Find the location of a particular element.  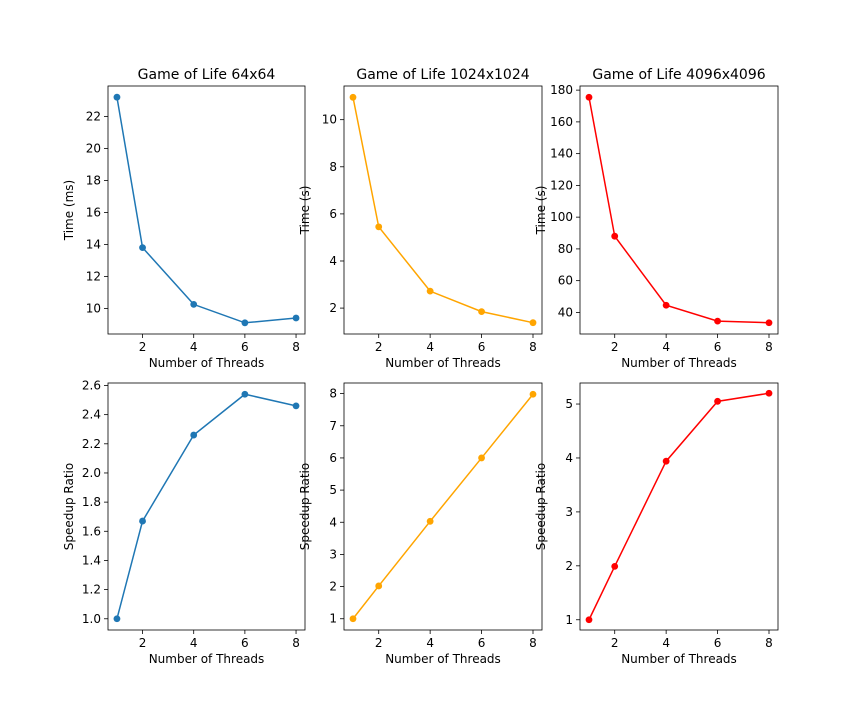

y-tick-label: 2.0 is located at coordinates (91, 473).